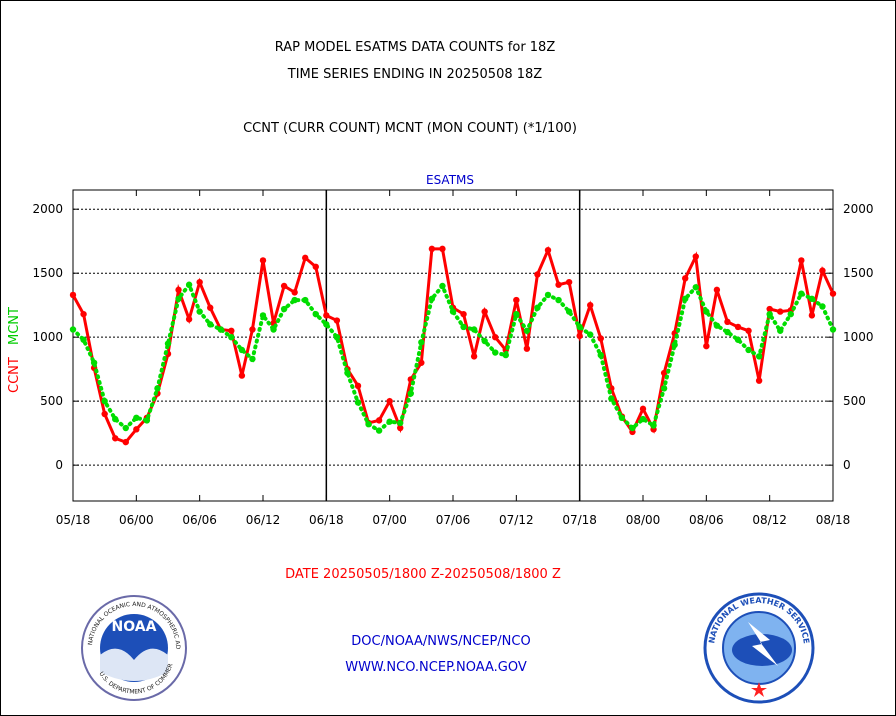 The image size is (896, 716). I want to click on y-axis-label-ccnt: CCNT, so click(14, 375).